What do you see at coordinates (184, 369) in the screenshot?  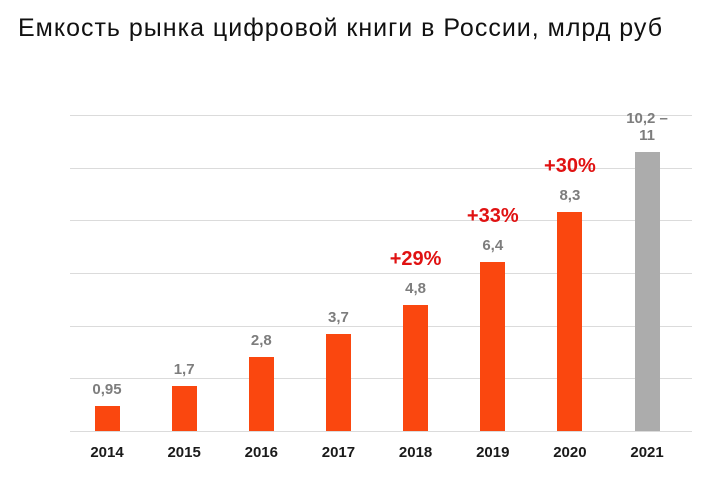 I see `bar-value-label-2015: 1,7` at bounding box center [184, 369].